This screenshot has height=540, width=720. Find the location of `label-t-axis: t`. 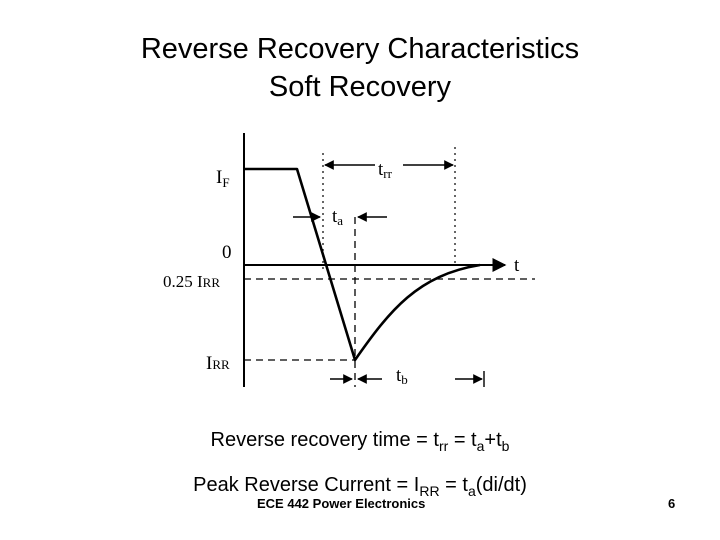

label-t-axis: t is located at coordinates (517, 265).